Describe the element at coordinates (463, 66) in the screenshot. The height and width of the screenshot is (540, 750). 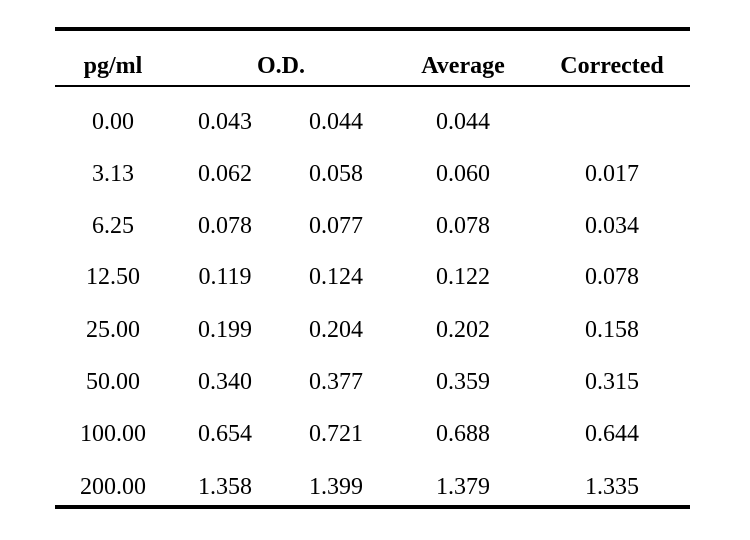
I see `header-average: Average` at that location.